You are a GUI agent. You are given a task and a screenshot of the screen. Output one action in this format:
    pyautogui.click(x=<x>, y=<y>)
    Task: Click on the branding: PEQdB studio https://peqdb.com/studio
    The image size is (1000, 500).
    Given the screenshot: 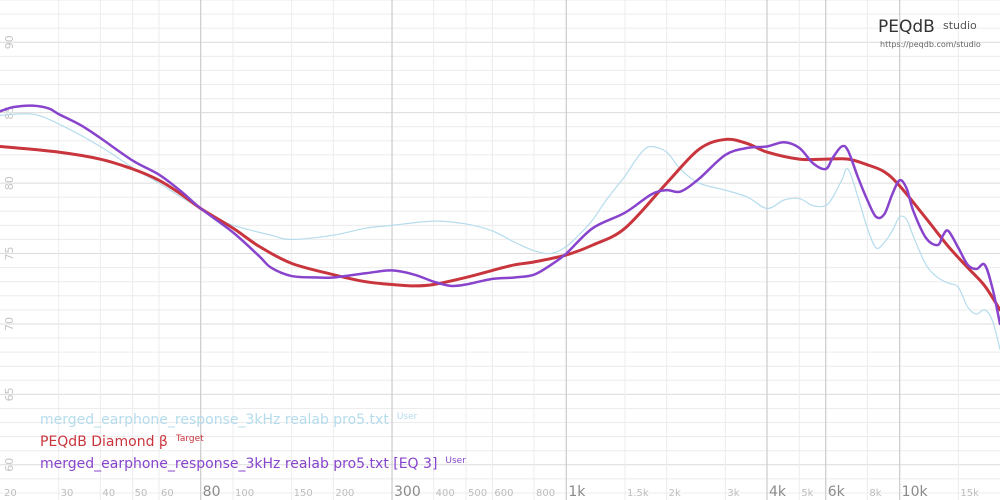 What is the action you would take?
    pyautogui.click(x=929, y=33)
    